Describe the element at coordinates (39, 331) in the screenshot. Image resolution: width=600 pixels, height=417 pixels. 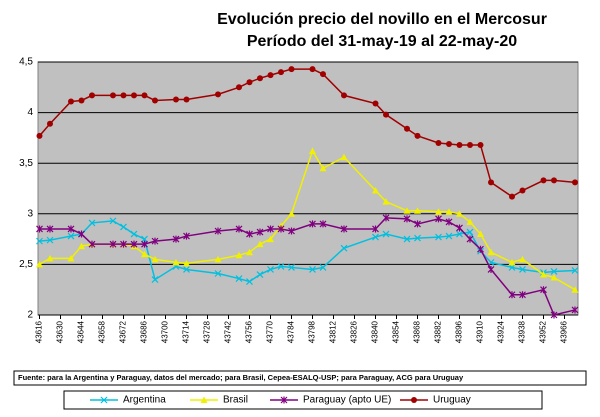
I see `x-tick-label: 43616` at that location.